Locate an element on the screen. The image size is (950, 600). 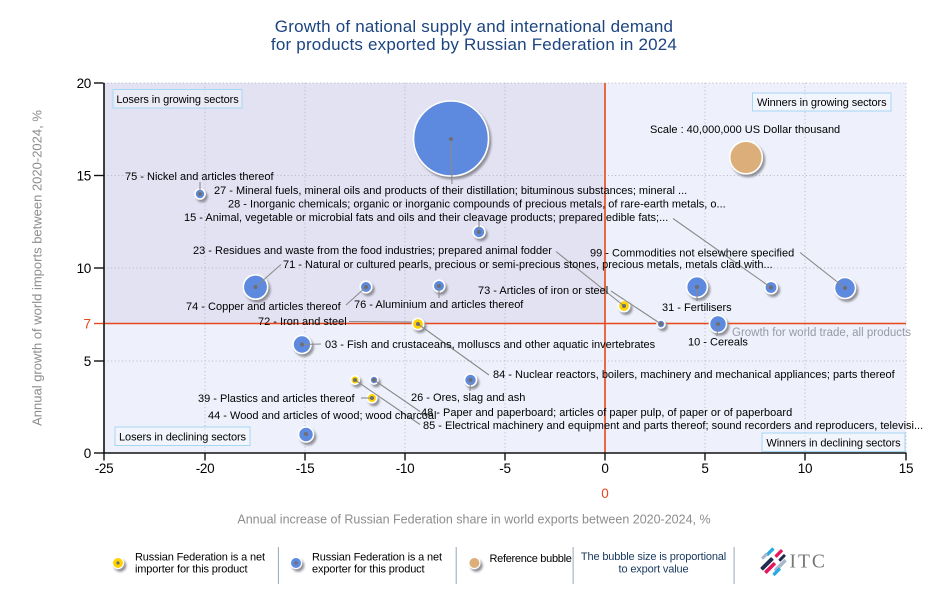
svg-text:99 - Commodities not elsewhere: 99 - Commodities not elsewhere specified is located at coordinates (692, 254).